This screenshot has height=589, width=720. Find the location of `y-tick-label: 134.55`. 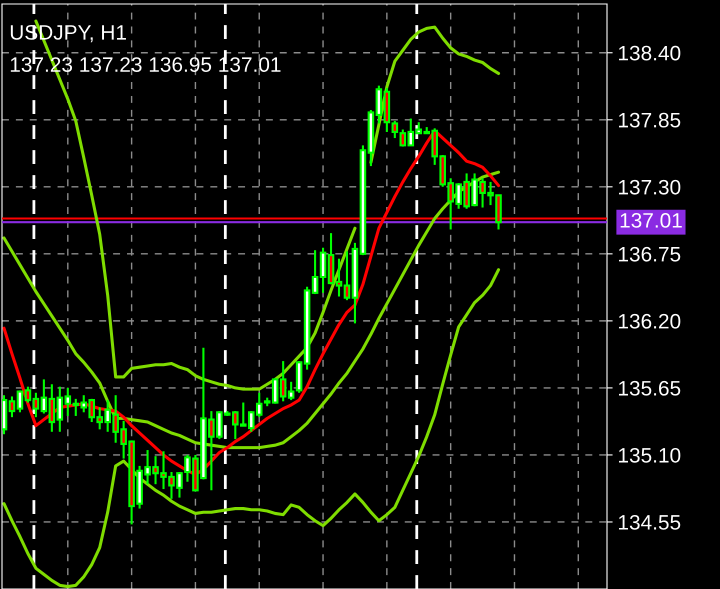

y-tick-label: 134.55 is located at coordinates (649, 522).